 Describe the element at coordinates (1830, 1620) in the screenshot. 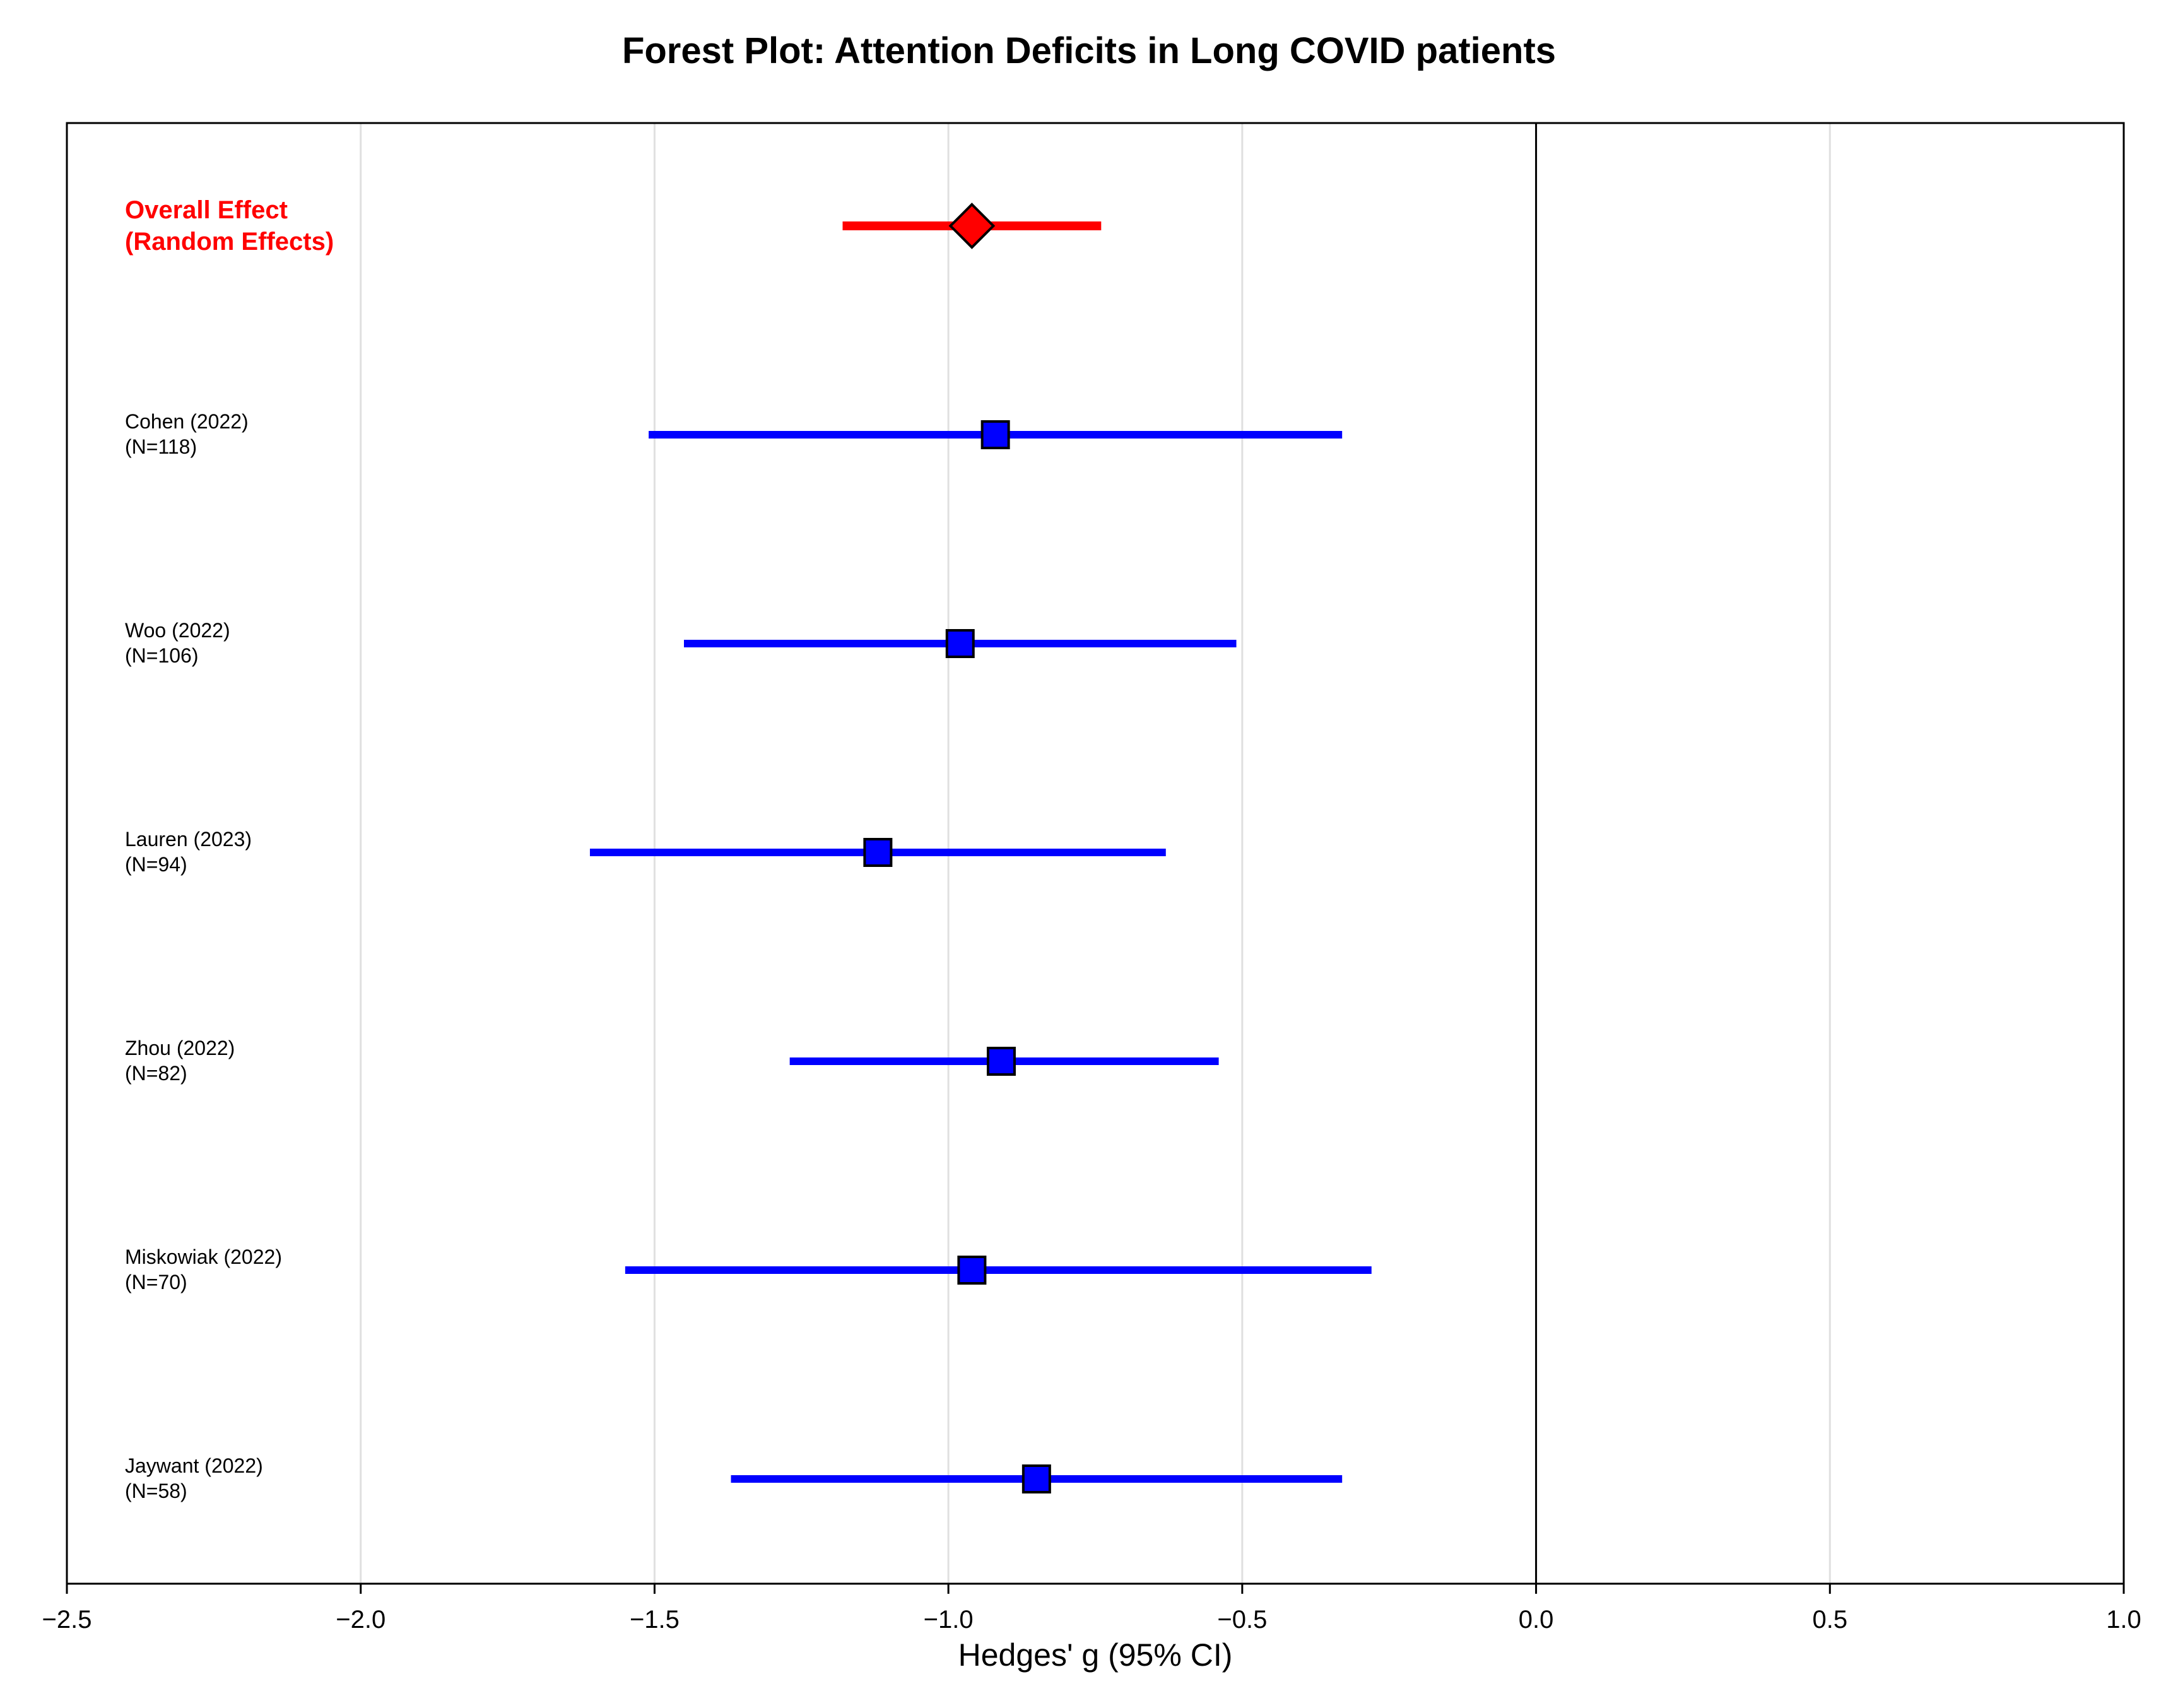

I see `x-tick-label: 0.5` at that location.